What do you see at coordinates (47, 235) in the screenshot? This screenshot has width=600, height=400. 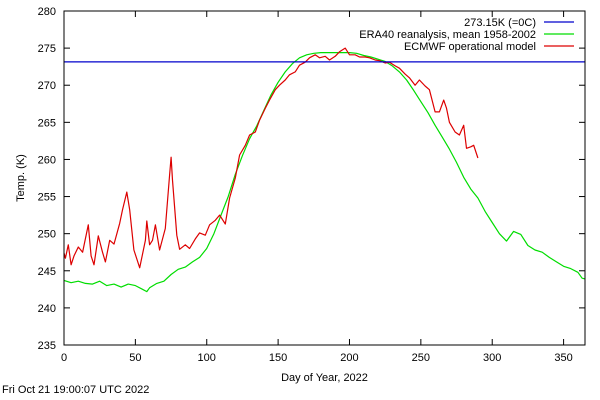 I see `y-tick-label: 250` at bounding box center [47, 235].